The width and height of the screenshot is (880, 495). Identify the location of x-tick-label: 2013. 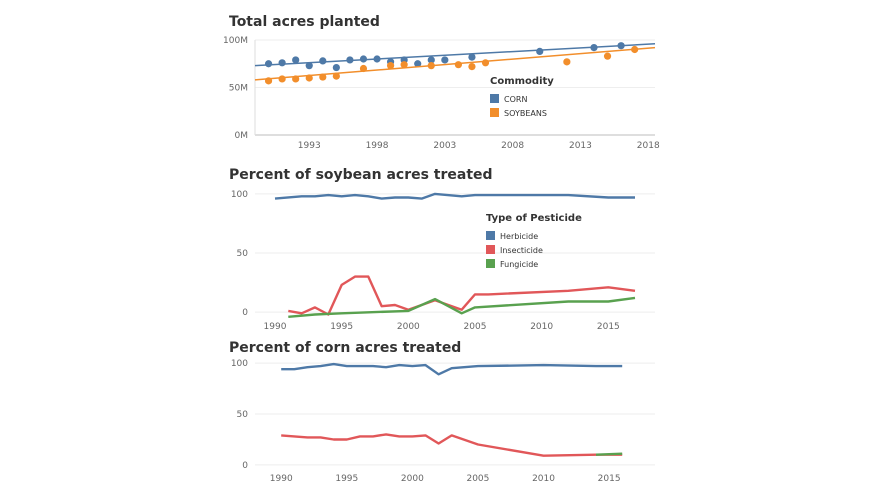
(580, 146).